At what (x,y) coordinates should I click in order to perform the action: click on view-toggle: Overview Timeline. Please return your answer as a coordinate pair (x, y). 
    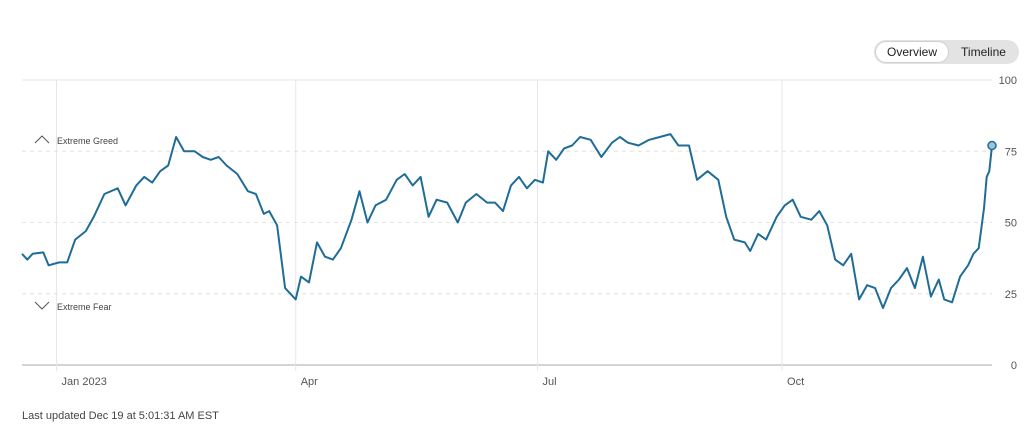
    Looking at the image, I should click on (946, 52).